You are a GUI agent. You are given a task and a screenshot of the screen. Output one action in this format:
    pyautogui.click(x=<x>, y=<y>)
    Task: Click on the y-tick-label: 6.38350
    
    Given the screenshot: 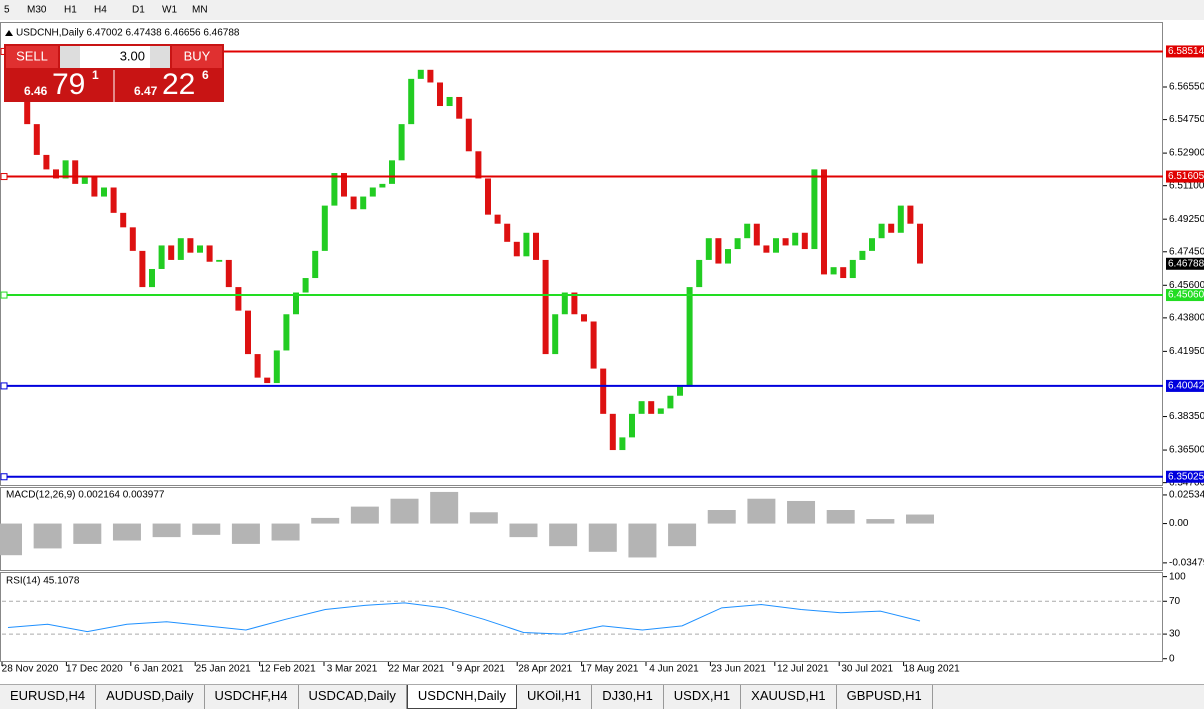 What is the action you would take?
    pyautogui.click(x=1186, y=416)
    